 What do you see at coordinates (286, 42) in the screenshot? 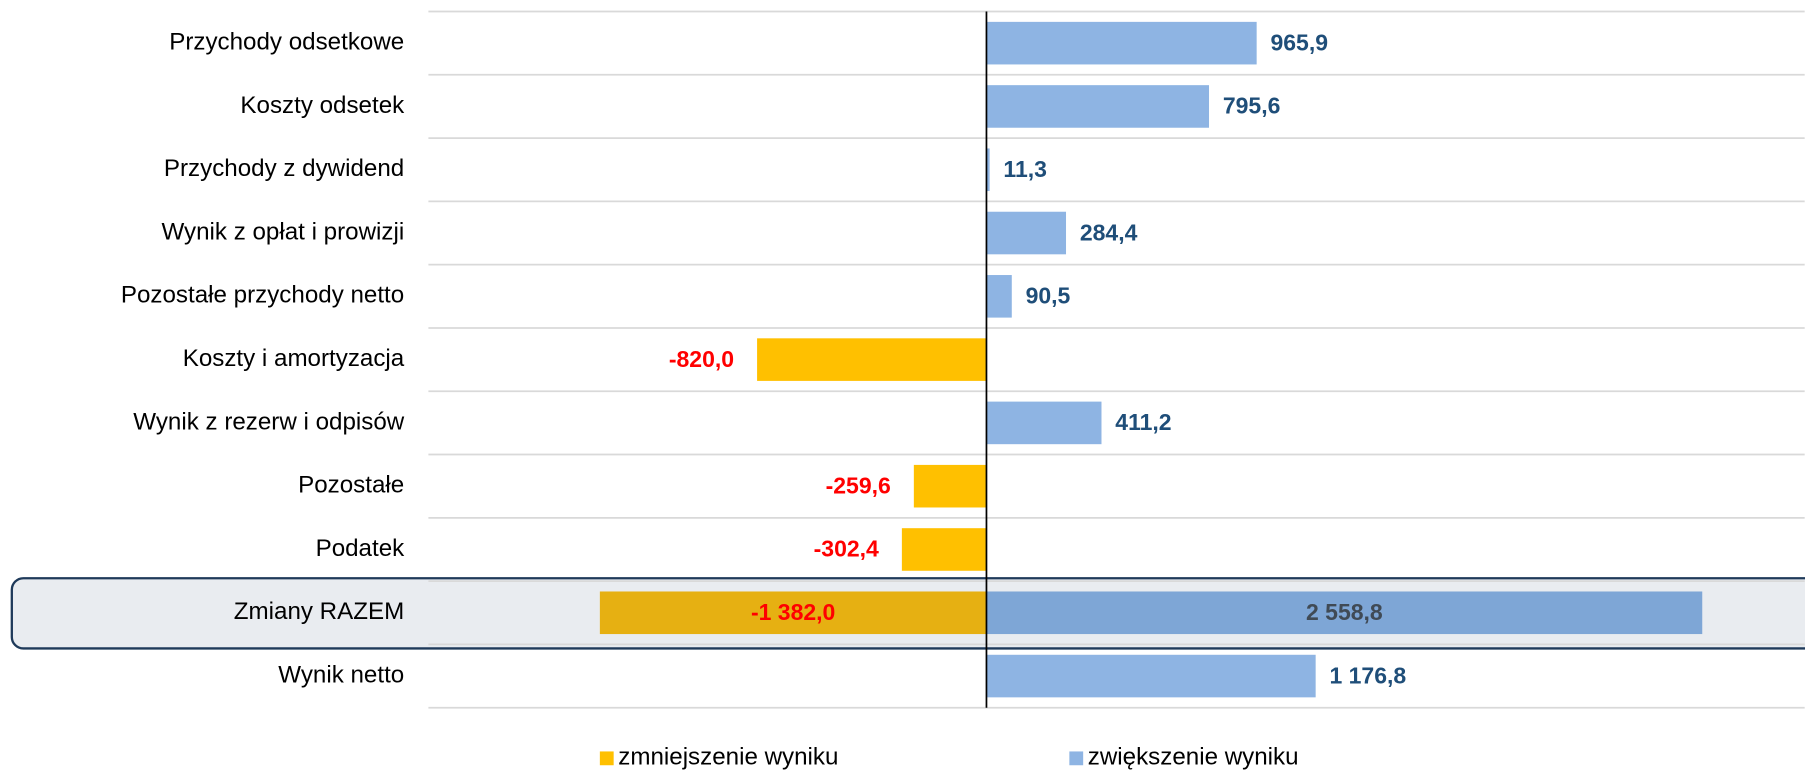
I see `category-label: Przychody odsetkowe` at bounding box center [286, 42].